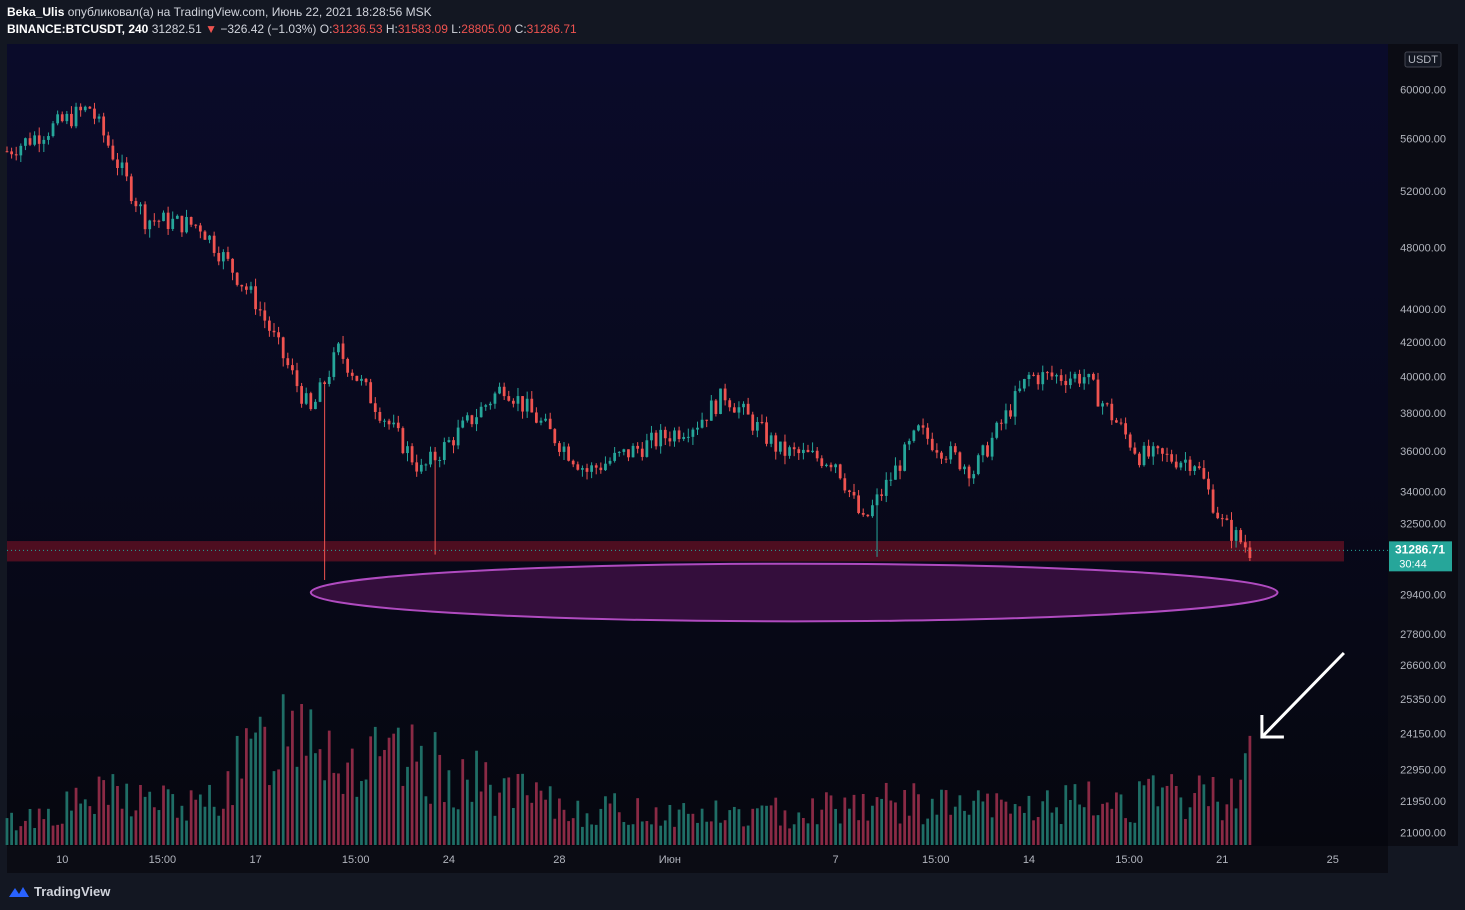  Describe the element at coordinates (675, 551) in the screenshot. I see `support-zone` at that location.